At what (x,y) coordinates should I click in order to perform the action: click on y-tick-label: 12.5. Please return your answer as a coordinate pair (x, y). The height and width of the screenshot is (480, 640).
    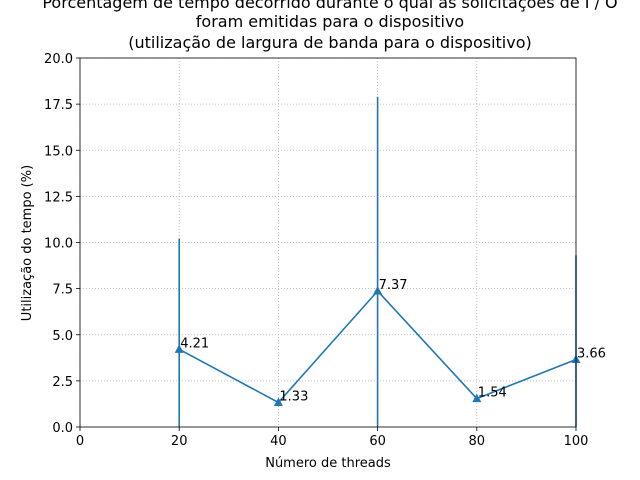
    Looking at the image, I should click on (58, 197).